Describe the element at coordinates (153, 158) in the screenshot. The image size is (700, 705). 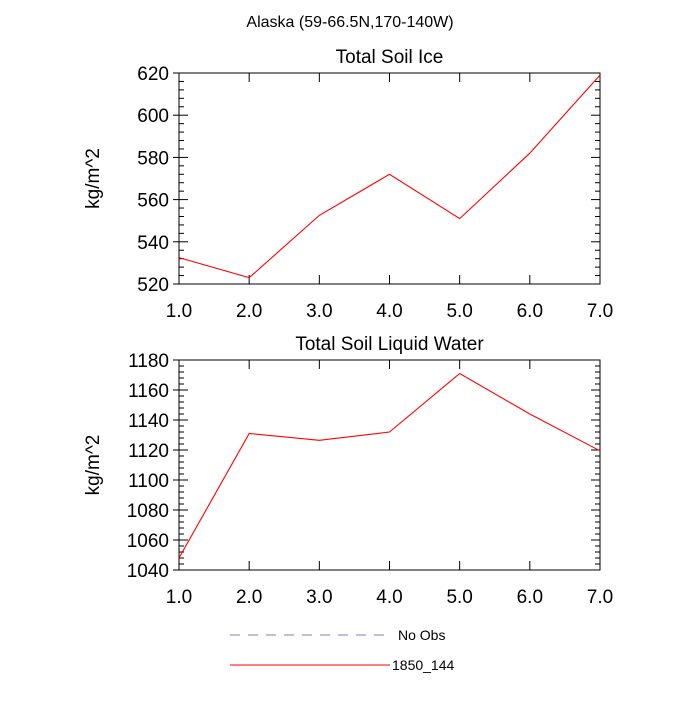
I see `y-tick-label: 580` at that location.